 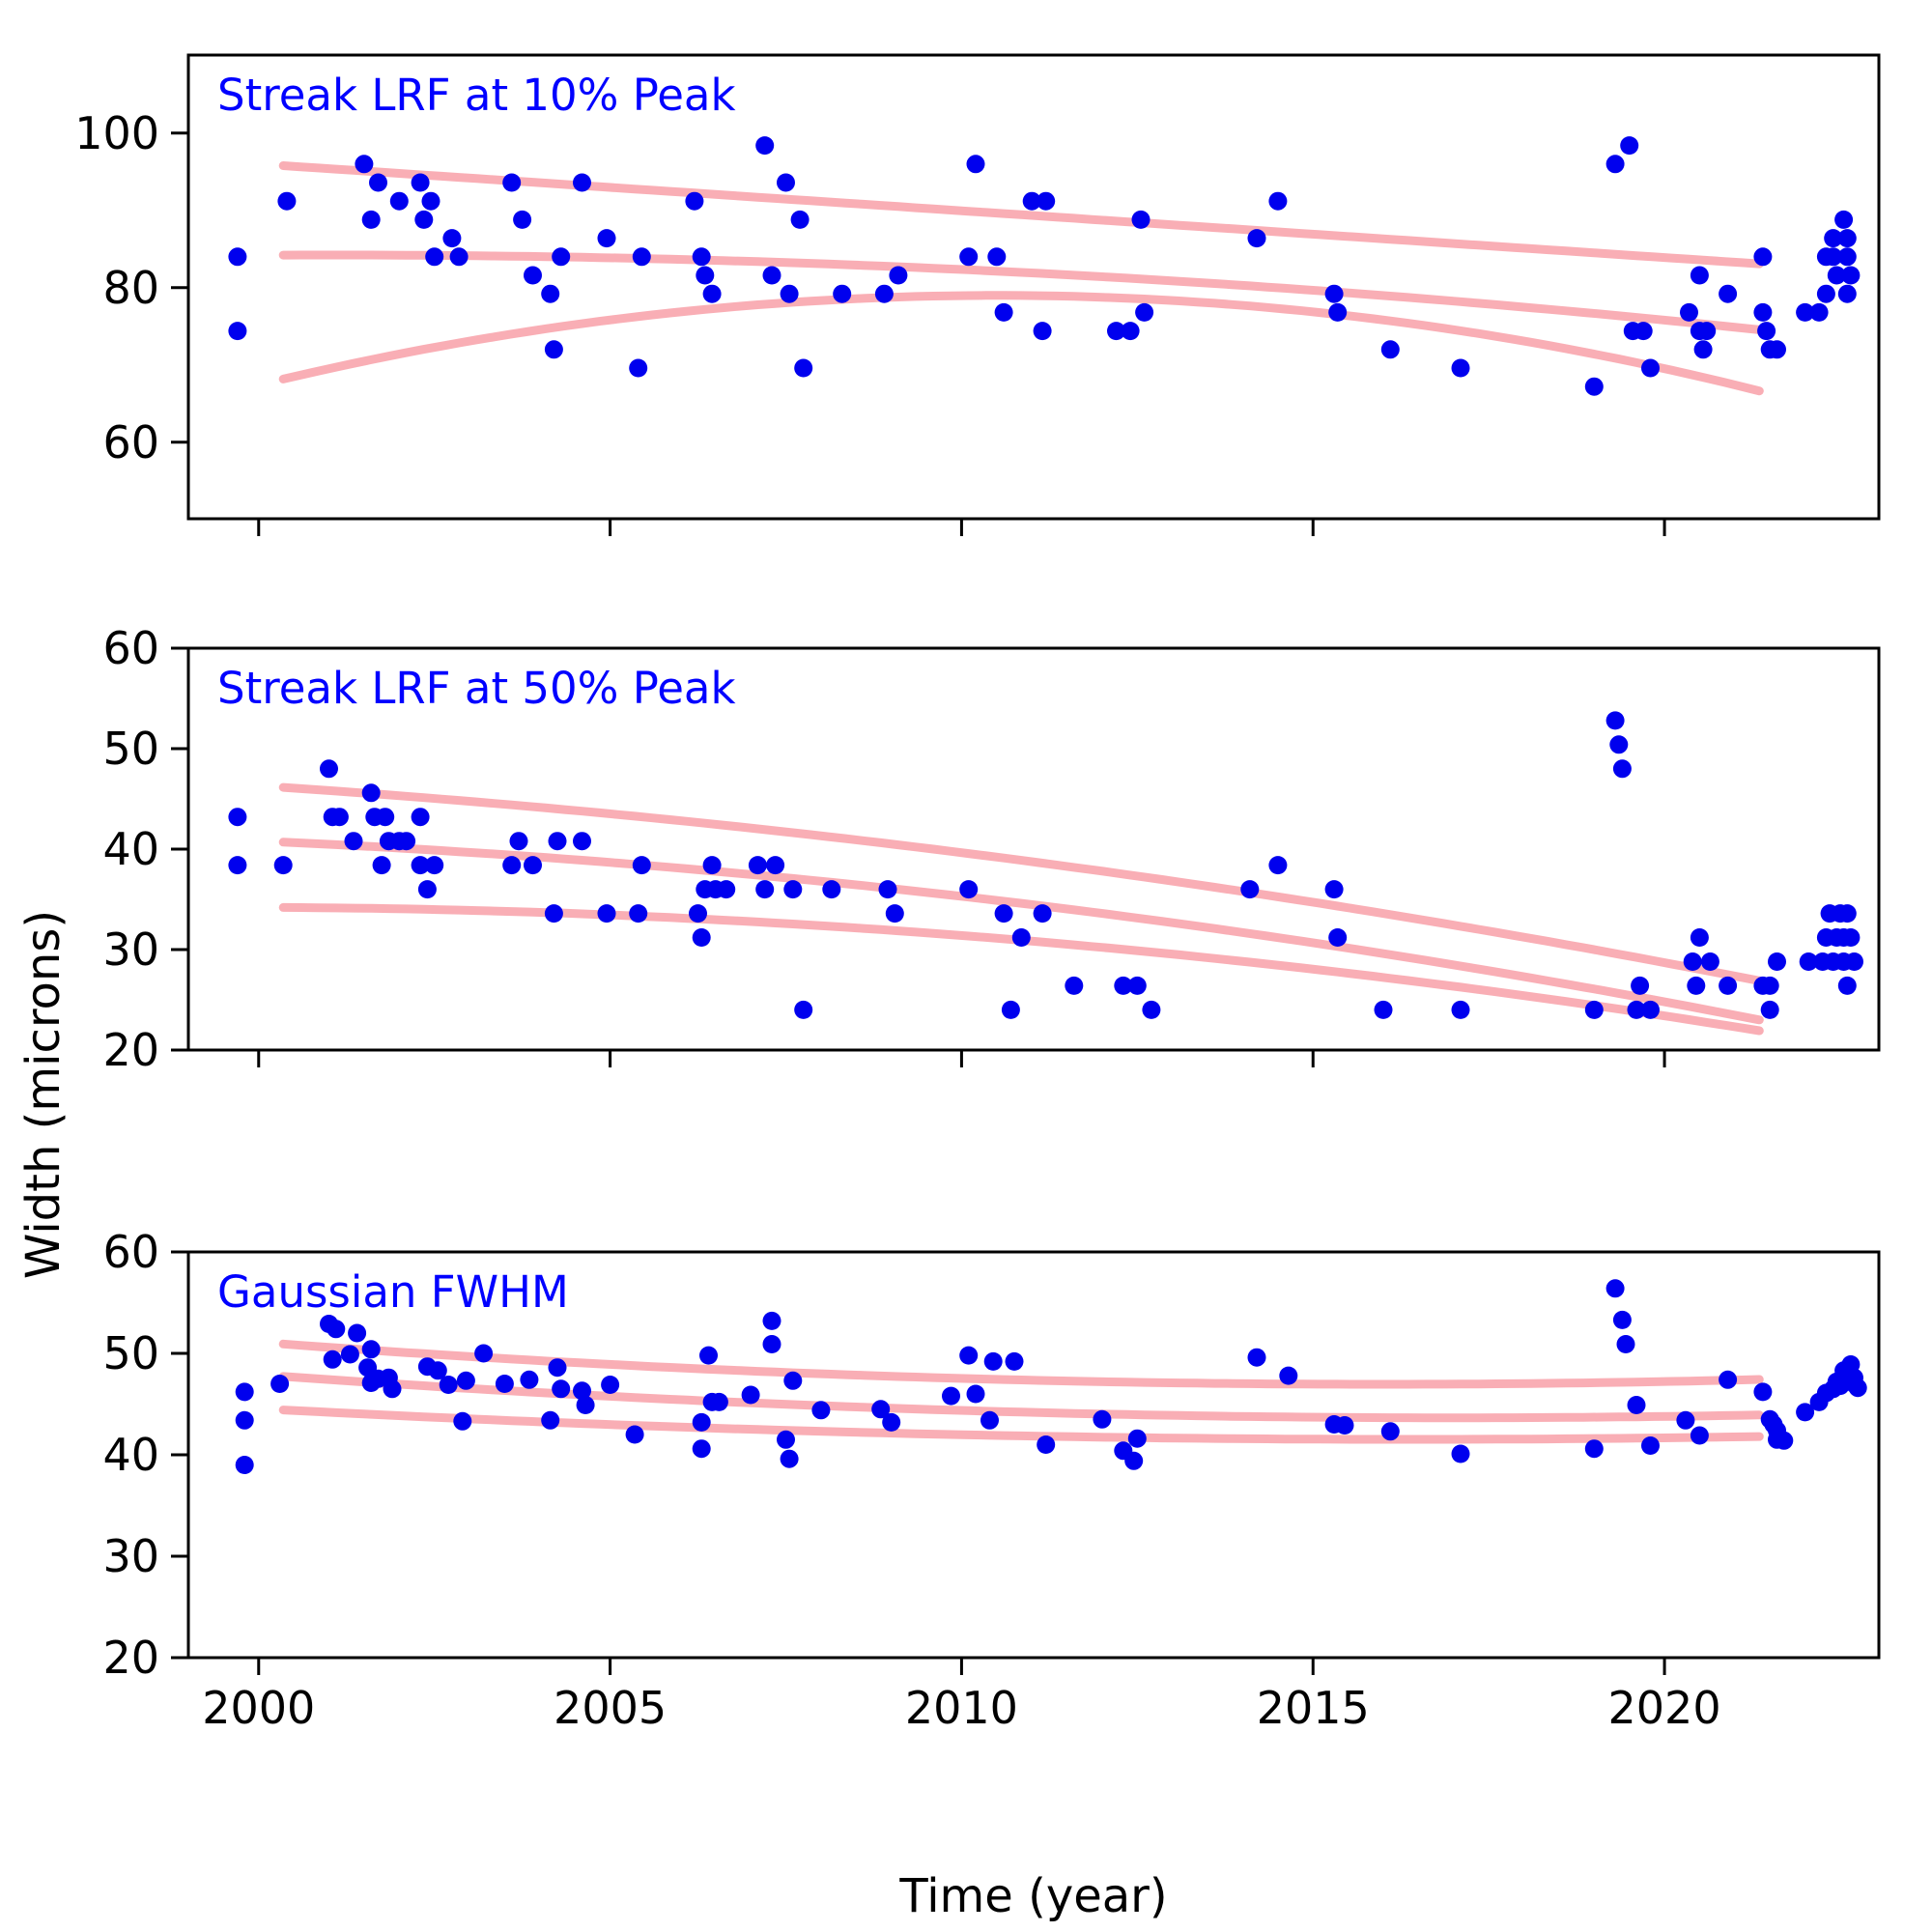 What do you see at coordinates (43, 1094) in the screenshot?
I see `y-axis-label: Width (microns)` at bounding box center [43, 1094].